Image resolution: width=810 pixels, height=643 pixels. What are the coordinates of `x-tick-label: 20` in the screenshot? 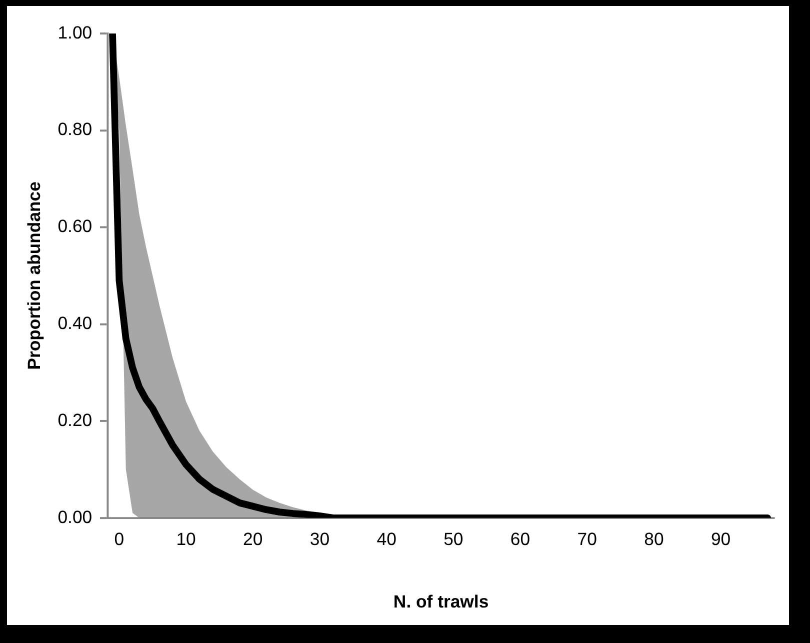 It's located at (253, 539).